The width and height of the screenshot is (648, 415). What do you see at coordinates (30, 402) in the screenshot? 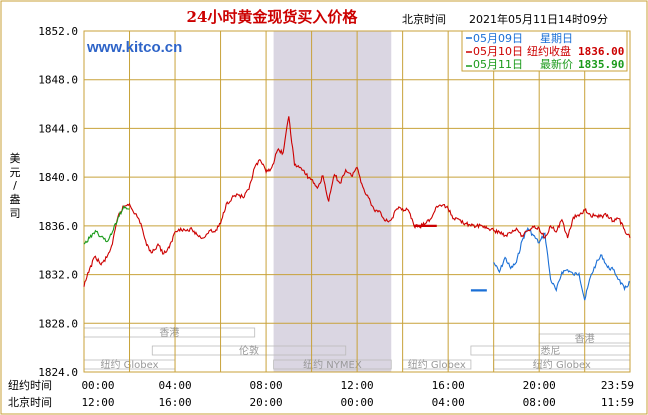
I see `bj-time-row-label: 北京时间` at bounding box center [30, 402].